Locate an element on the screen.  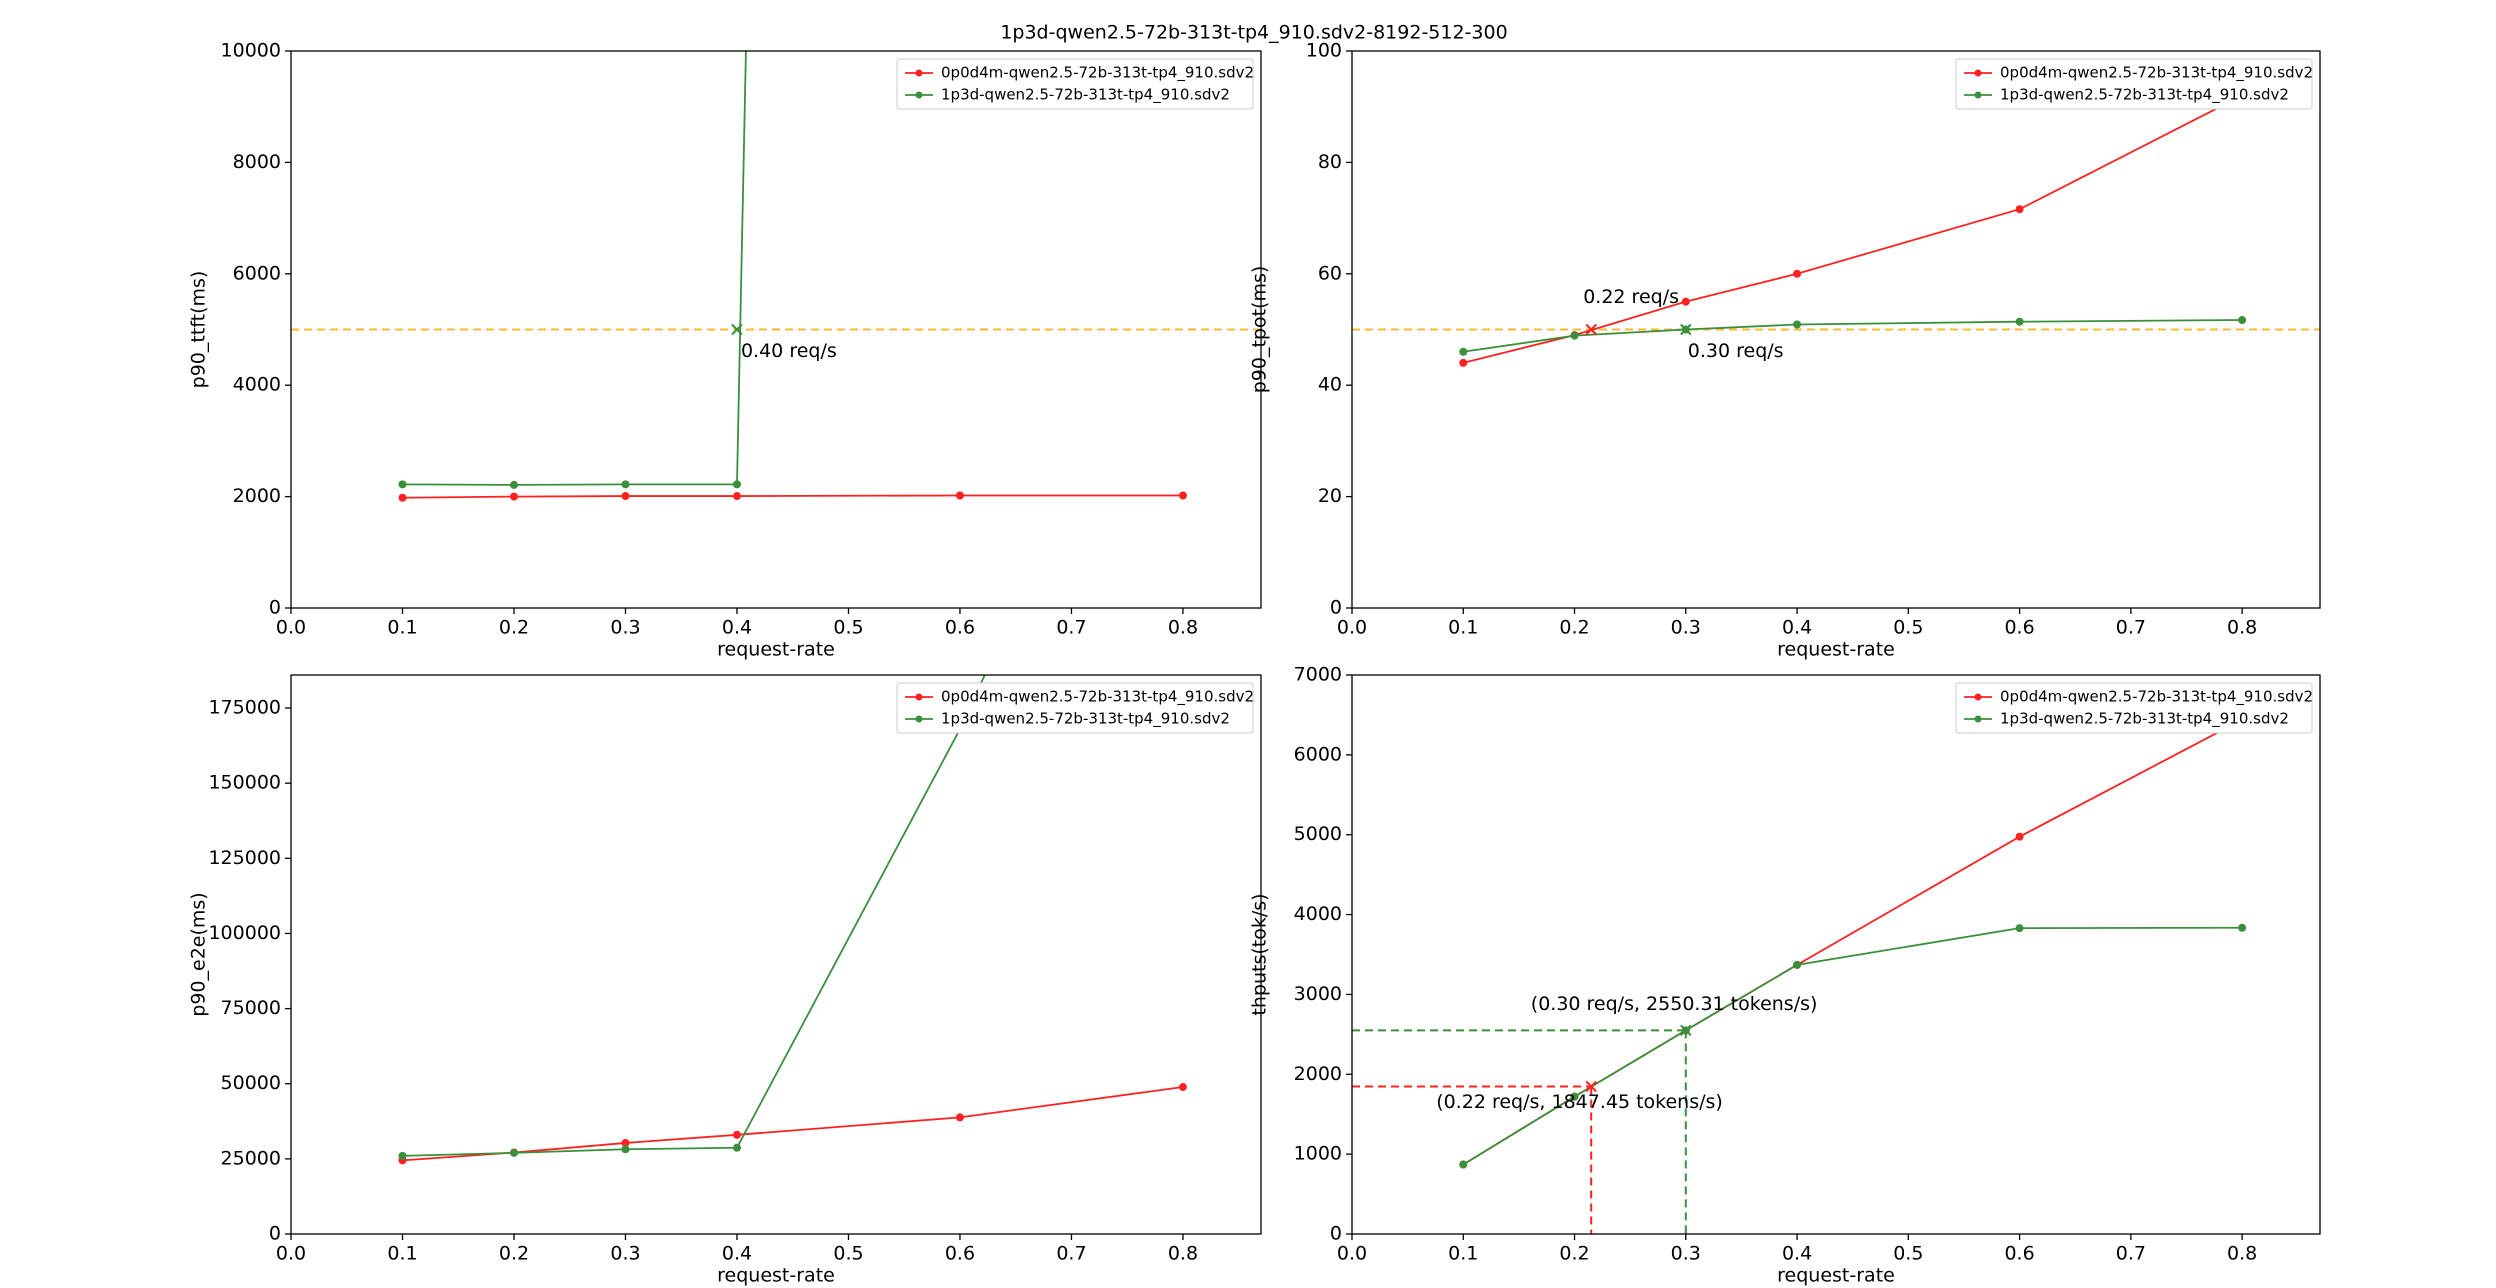
y-tick-label: 40 is located at coordinates (1330, 385).